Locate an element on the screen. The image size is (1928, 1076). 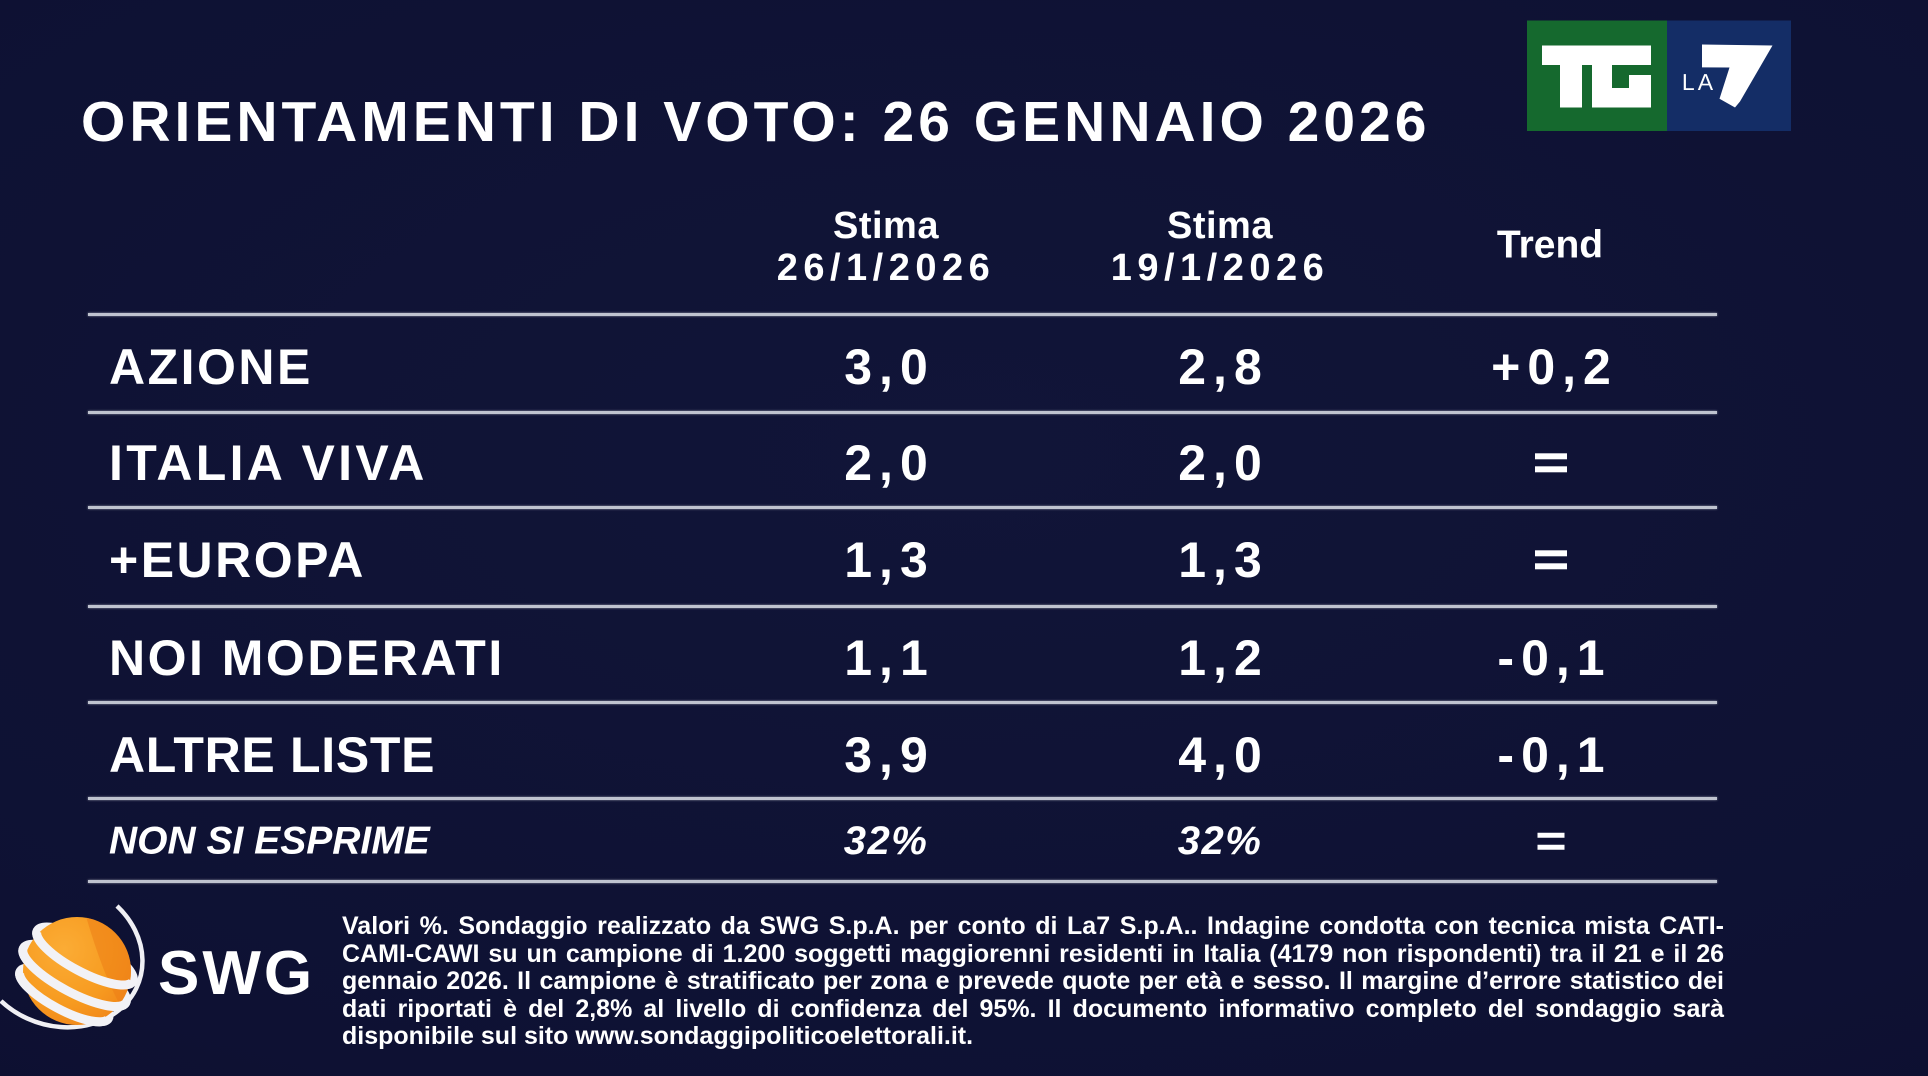
svg-text: LA is located at coordinates (1699, 82).